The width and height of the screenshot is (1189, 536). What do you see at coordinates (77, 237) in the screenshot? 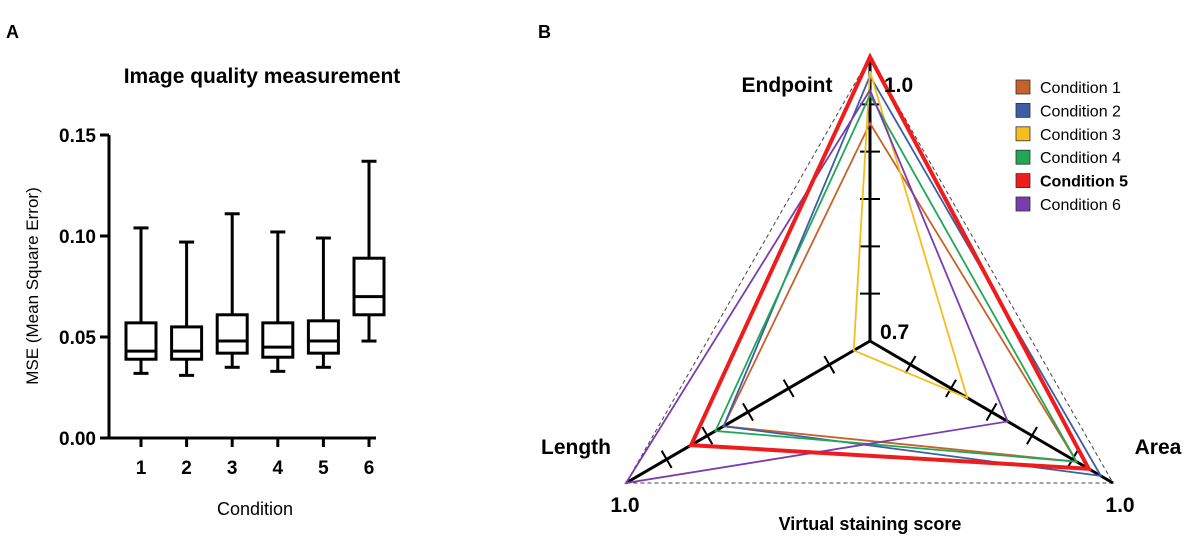
I see `y-tick-label: 0.10` at bounding box center [77, 237].